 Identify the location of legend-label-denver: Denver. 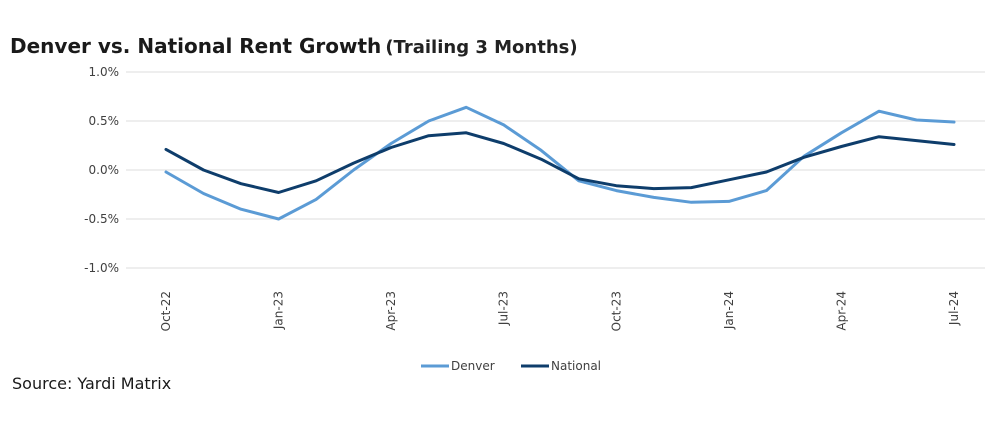
(473, 366).